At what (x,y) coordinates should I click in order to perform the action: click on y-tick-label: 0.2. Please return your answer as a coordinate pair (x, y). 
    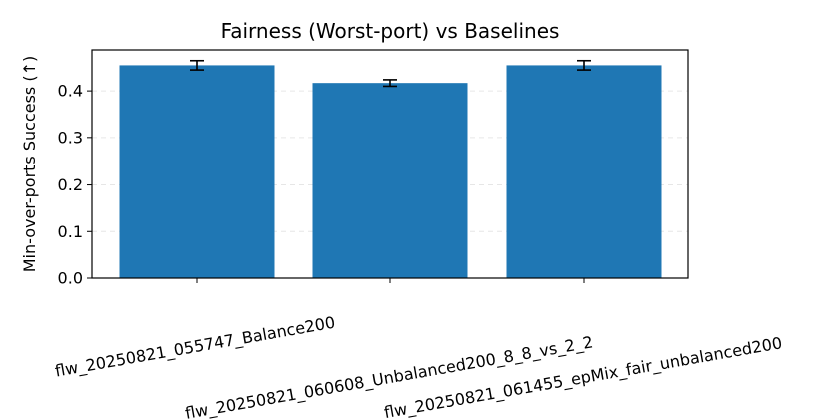
    Looking at the image, I should click on (70, 184).